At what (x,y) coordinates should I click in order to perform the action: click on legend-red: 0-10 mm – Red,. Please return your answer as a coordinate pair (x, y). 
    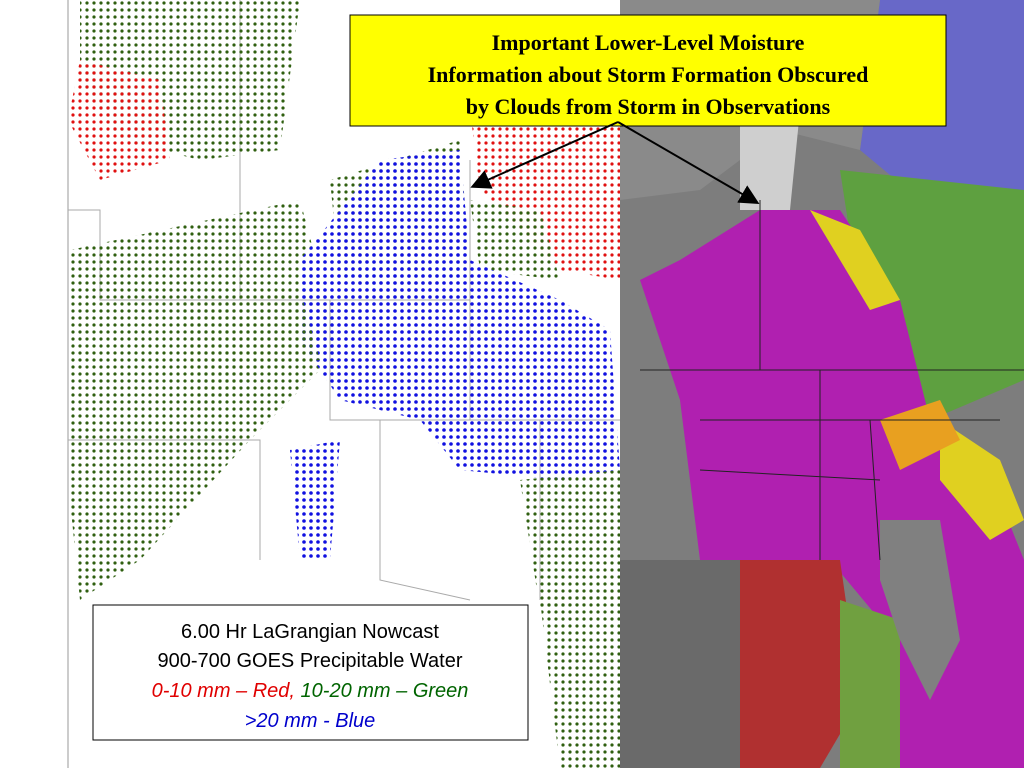
    Looking at the image, I should click on (223, 691).